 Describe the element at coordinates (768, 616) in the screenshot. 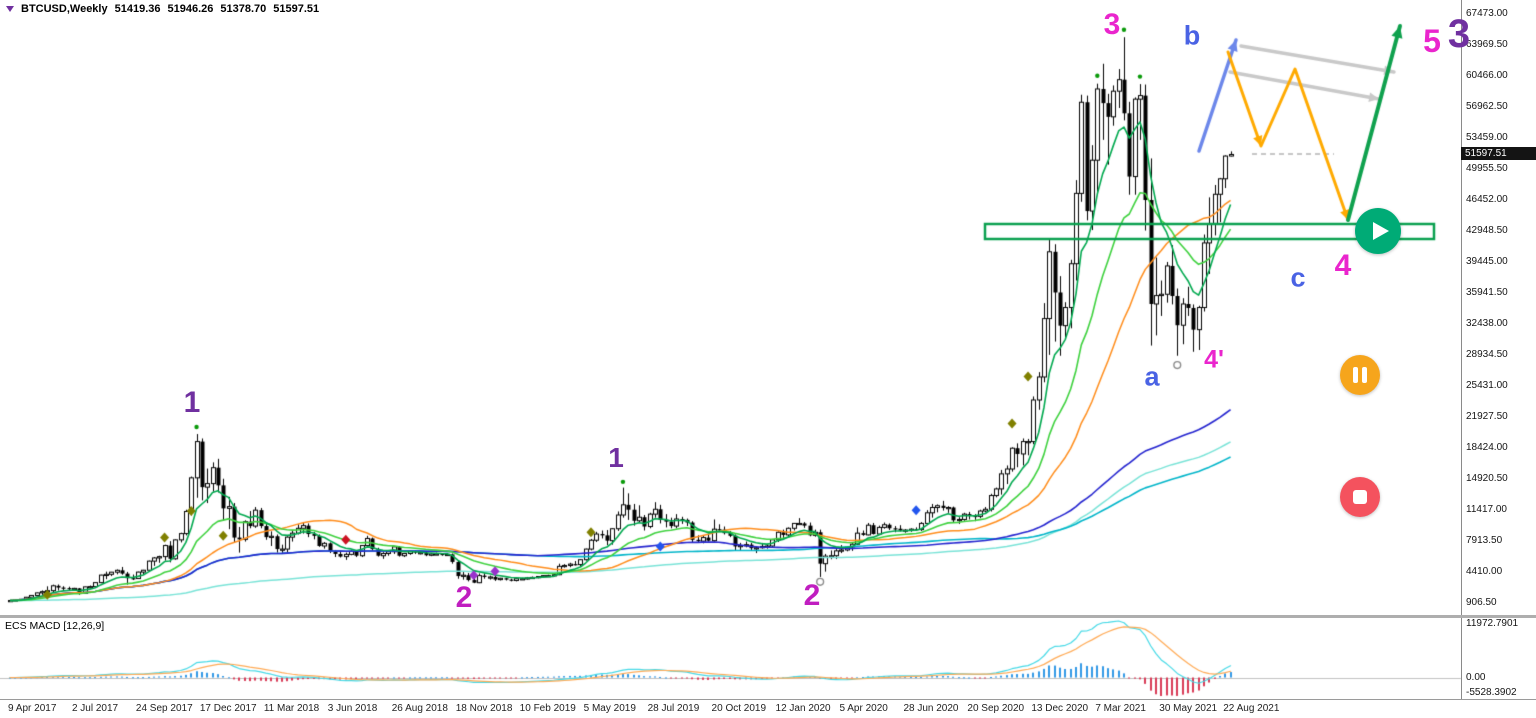

I see `pane-separator` at that location.